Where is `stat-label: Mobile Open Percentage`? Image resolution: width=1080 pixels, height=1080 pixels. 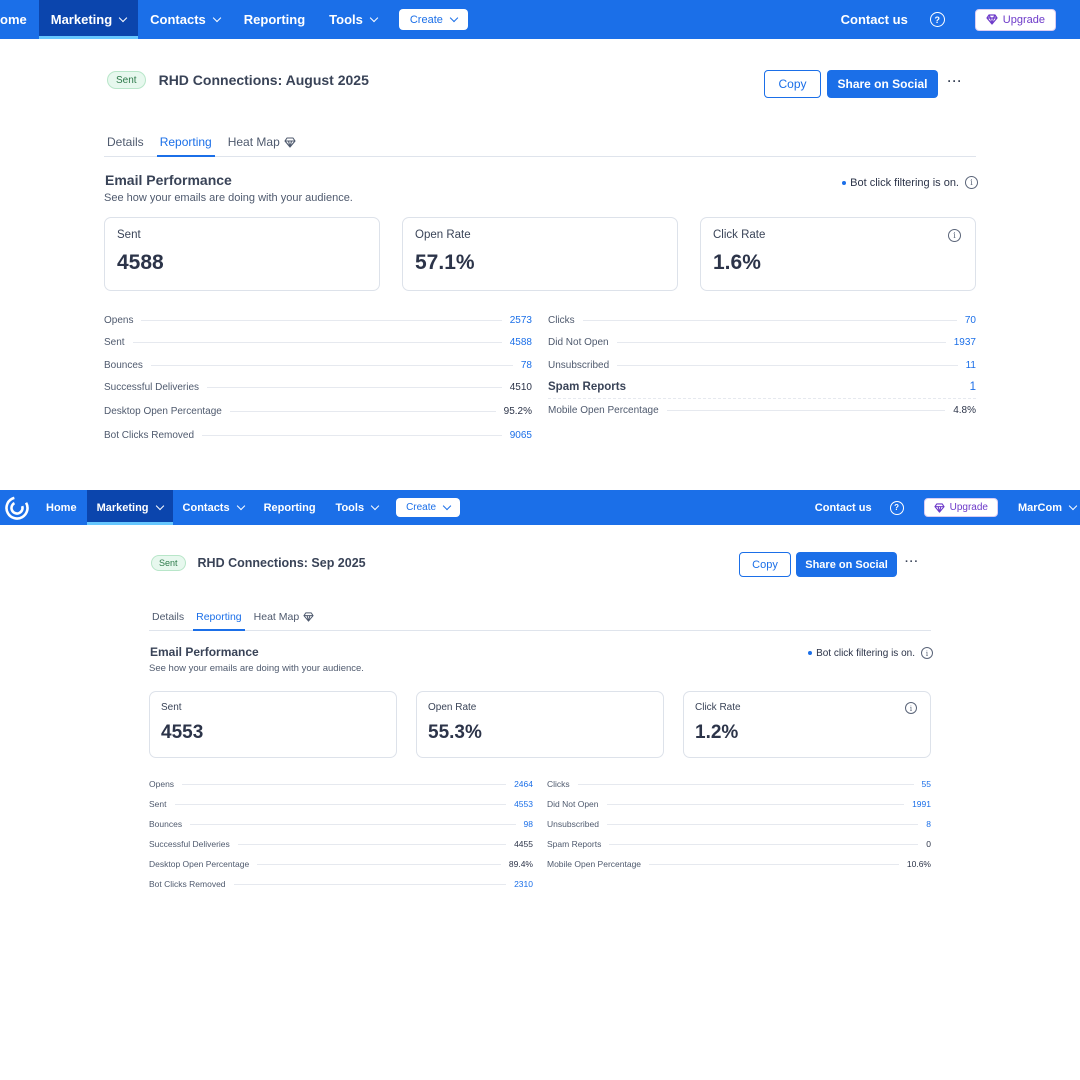
stat-label: Mobile Open Percentage is located at coordinates (594, 864).